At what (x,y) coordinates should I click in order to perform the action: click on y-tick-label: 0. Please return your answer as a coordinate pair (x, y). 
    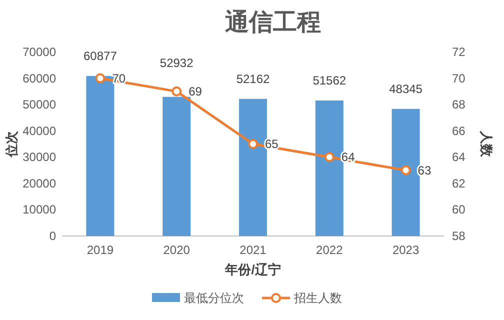
    Looking at the image, I should click on (52, 236).